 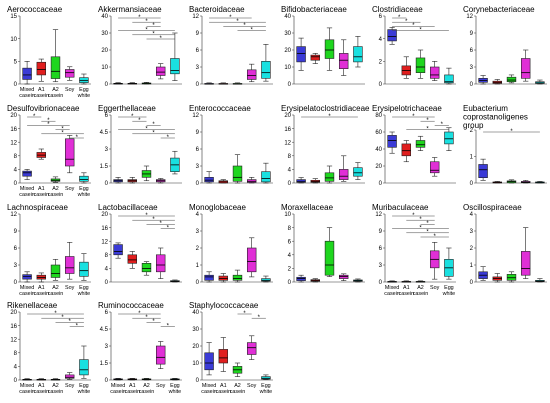 What do you see at coordinates (378, 150) in the screenshot?
I see `y-tick-label: 40` at bounding box center [378, 150].